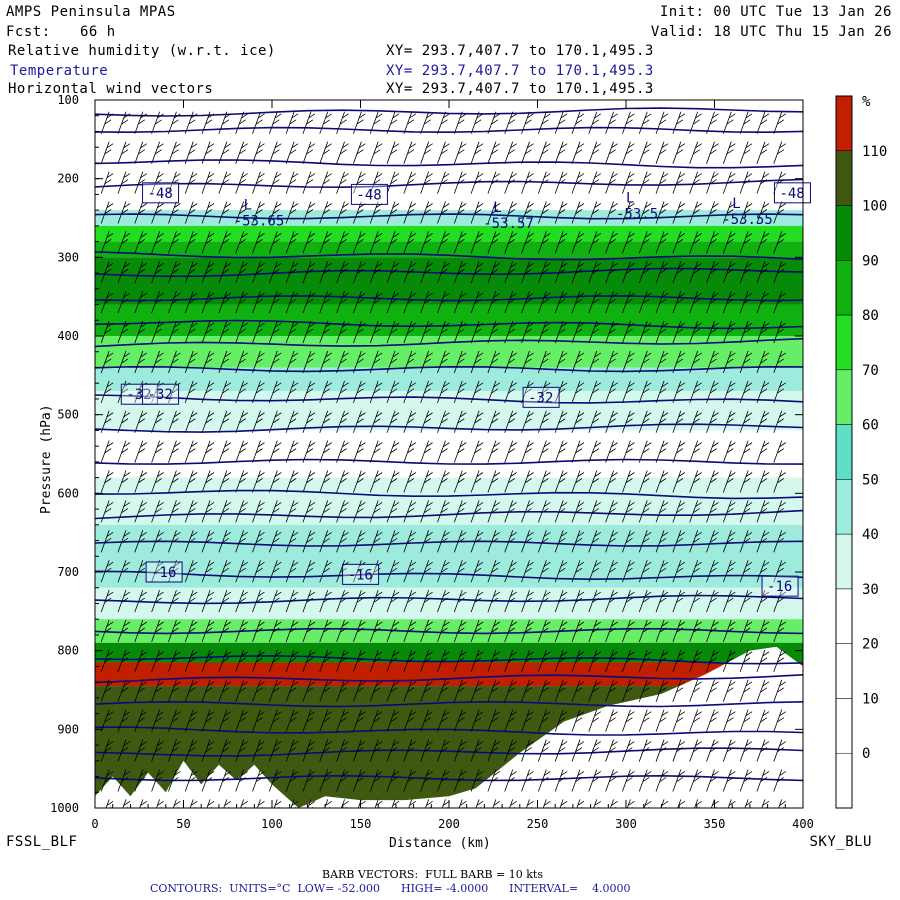  I want to click on model-title: AMPS Peninsula MPAS, so click(91, 12).